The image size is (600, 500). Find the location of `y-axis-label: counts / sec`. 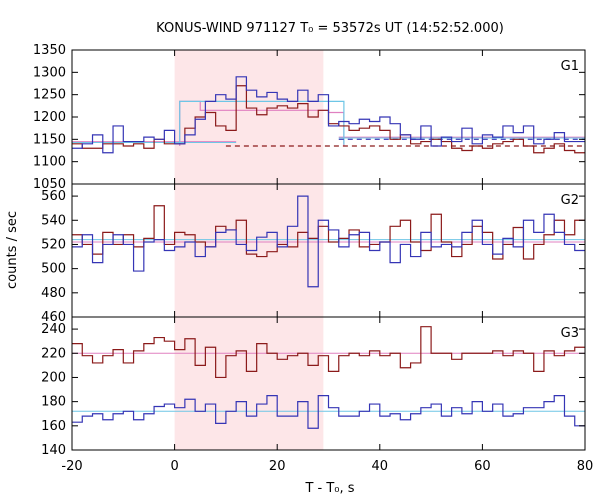

y-axis-label: counts / sec is located at coordinates (12, 250).